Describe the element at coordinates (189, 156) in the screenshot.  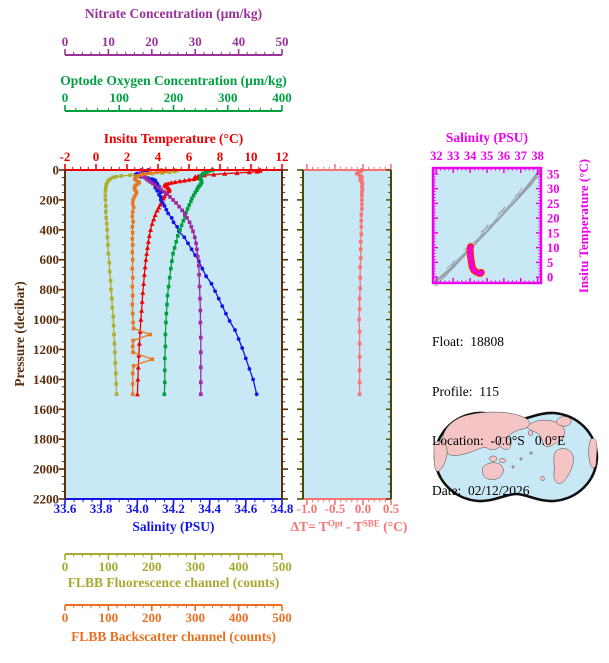
I see `temperature-tick-label: 6` at that location.